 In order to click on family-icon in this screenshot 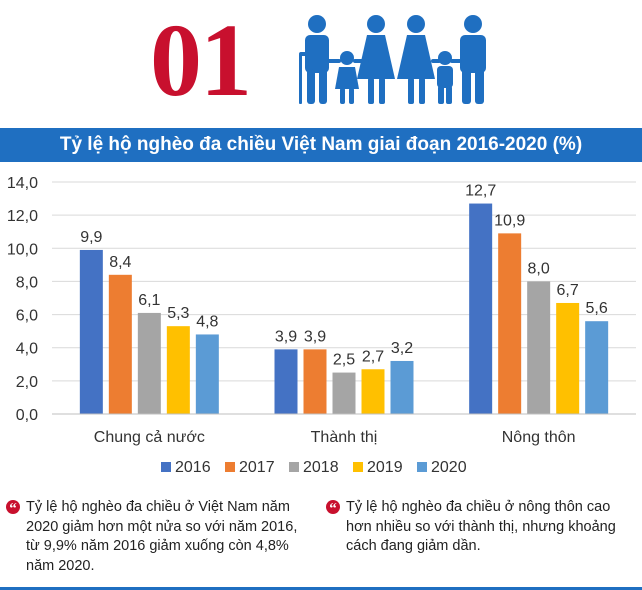, I will do `click(392, 59)`.